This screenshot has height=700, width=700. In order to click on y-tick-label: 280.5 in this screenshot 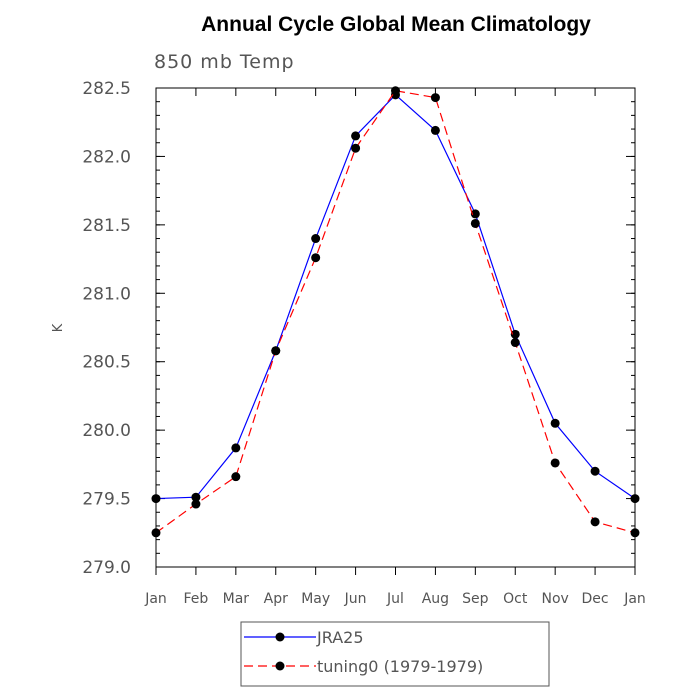, I will do `click(106, 363)`.